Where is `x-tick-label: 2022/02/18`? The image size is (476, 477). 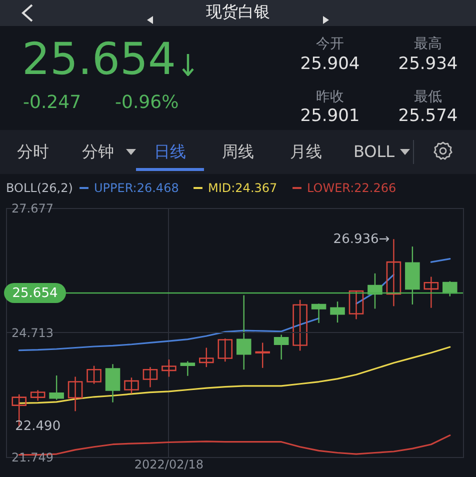 x-tick-label: 2022/02/18 is located at coordinates (169, 465).